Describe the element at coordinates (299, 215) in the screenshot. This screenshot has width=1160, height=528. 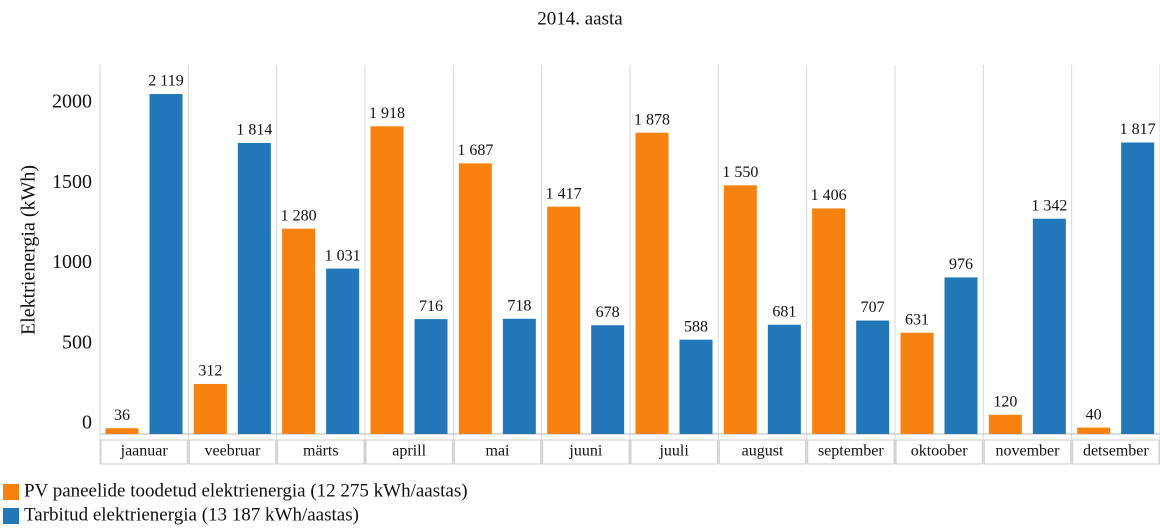
I see `value-label: 1 280` at that location.